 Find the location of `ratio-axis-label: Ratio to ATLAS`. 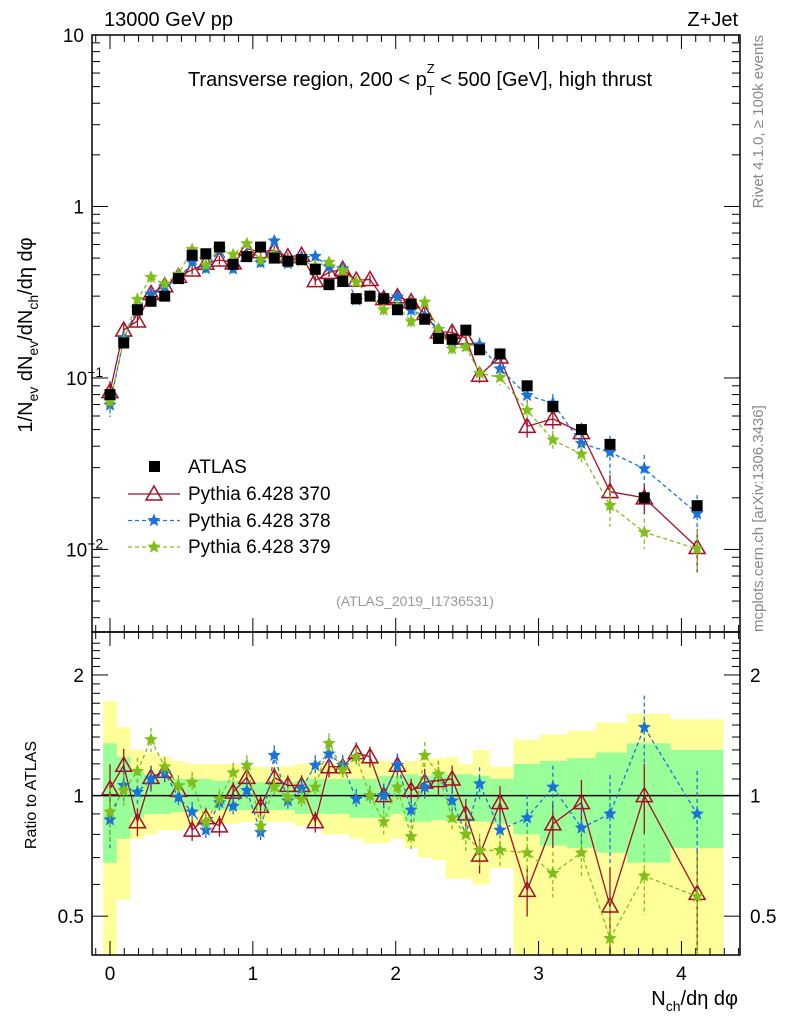

ratio-axis-label: Ratio to ATLAS is located at coordinates (31, 795).